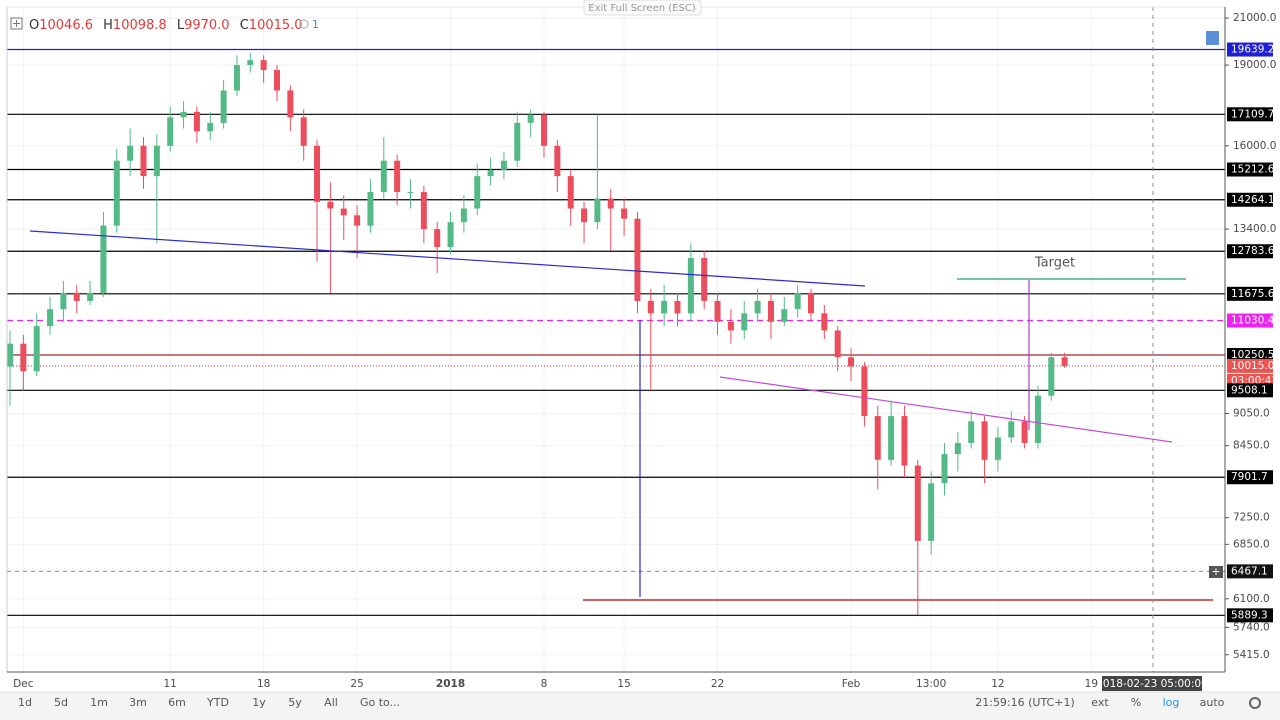 Image resolution: width=1280 pixels, height=720 pixels. What do you see at coordinates (1100, 702) in the screenshot?
I see `scale-option: ext` at bounding box center [1100, 702].